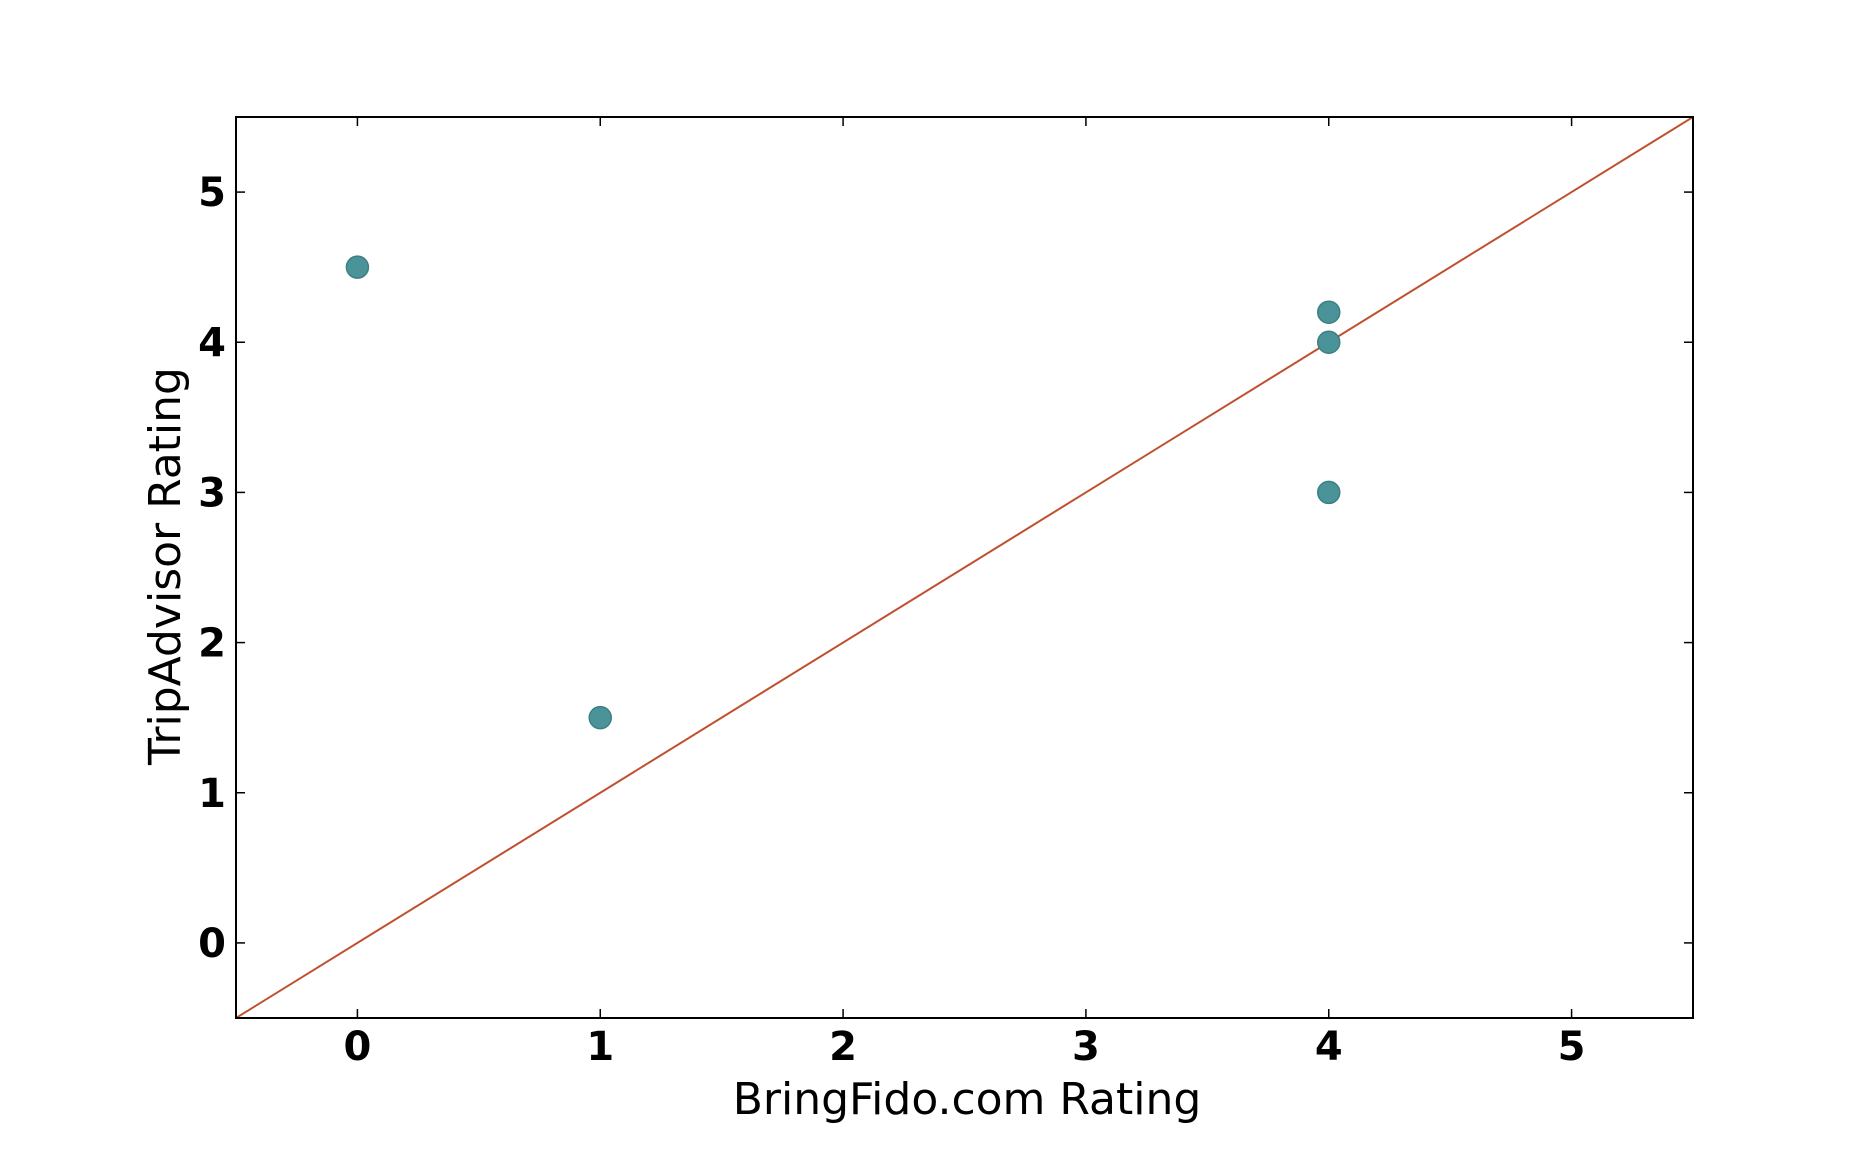 The height and width of the screenshot is (1152, 1863). What do you see at coordinates (212, 944) in the screenshot?
I see `y-tick-label-0: 0` at bounding box center [212, 944].